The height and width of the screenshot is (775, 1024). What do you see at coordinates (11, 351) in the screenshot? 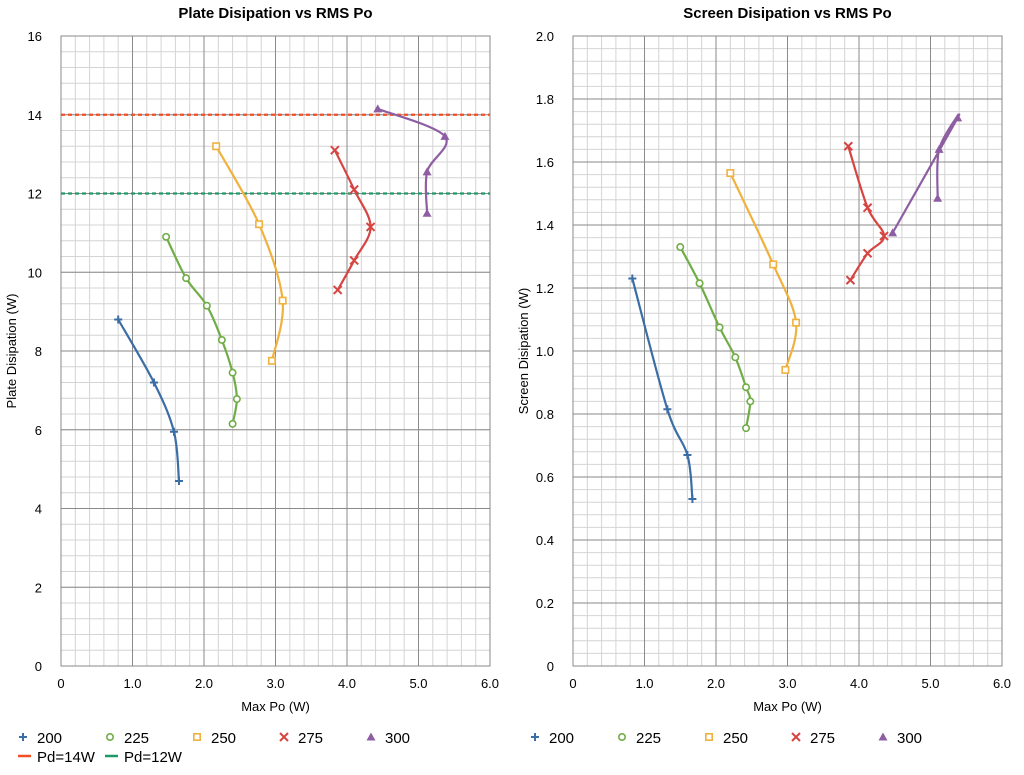
I see `y-axis-label: Plate Disipation (W)` at bounding box center [11, 351].